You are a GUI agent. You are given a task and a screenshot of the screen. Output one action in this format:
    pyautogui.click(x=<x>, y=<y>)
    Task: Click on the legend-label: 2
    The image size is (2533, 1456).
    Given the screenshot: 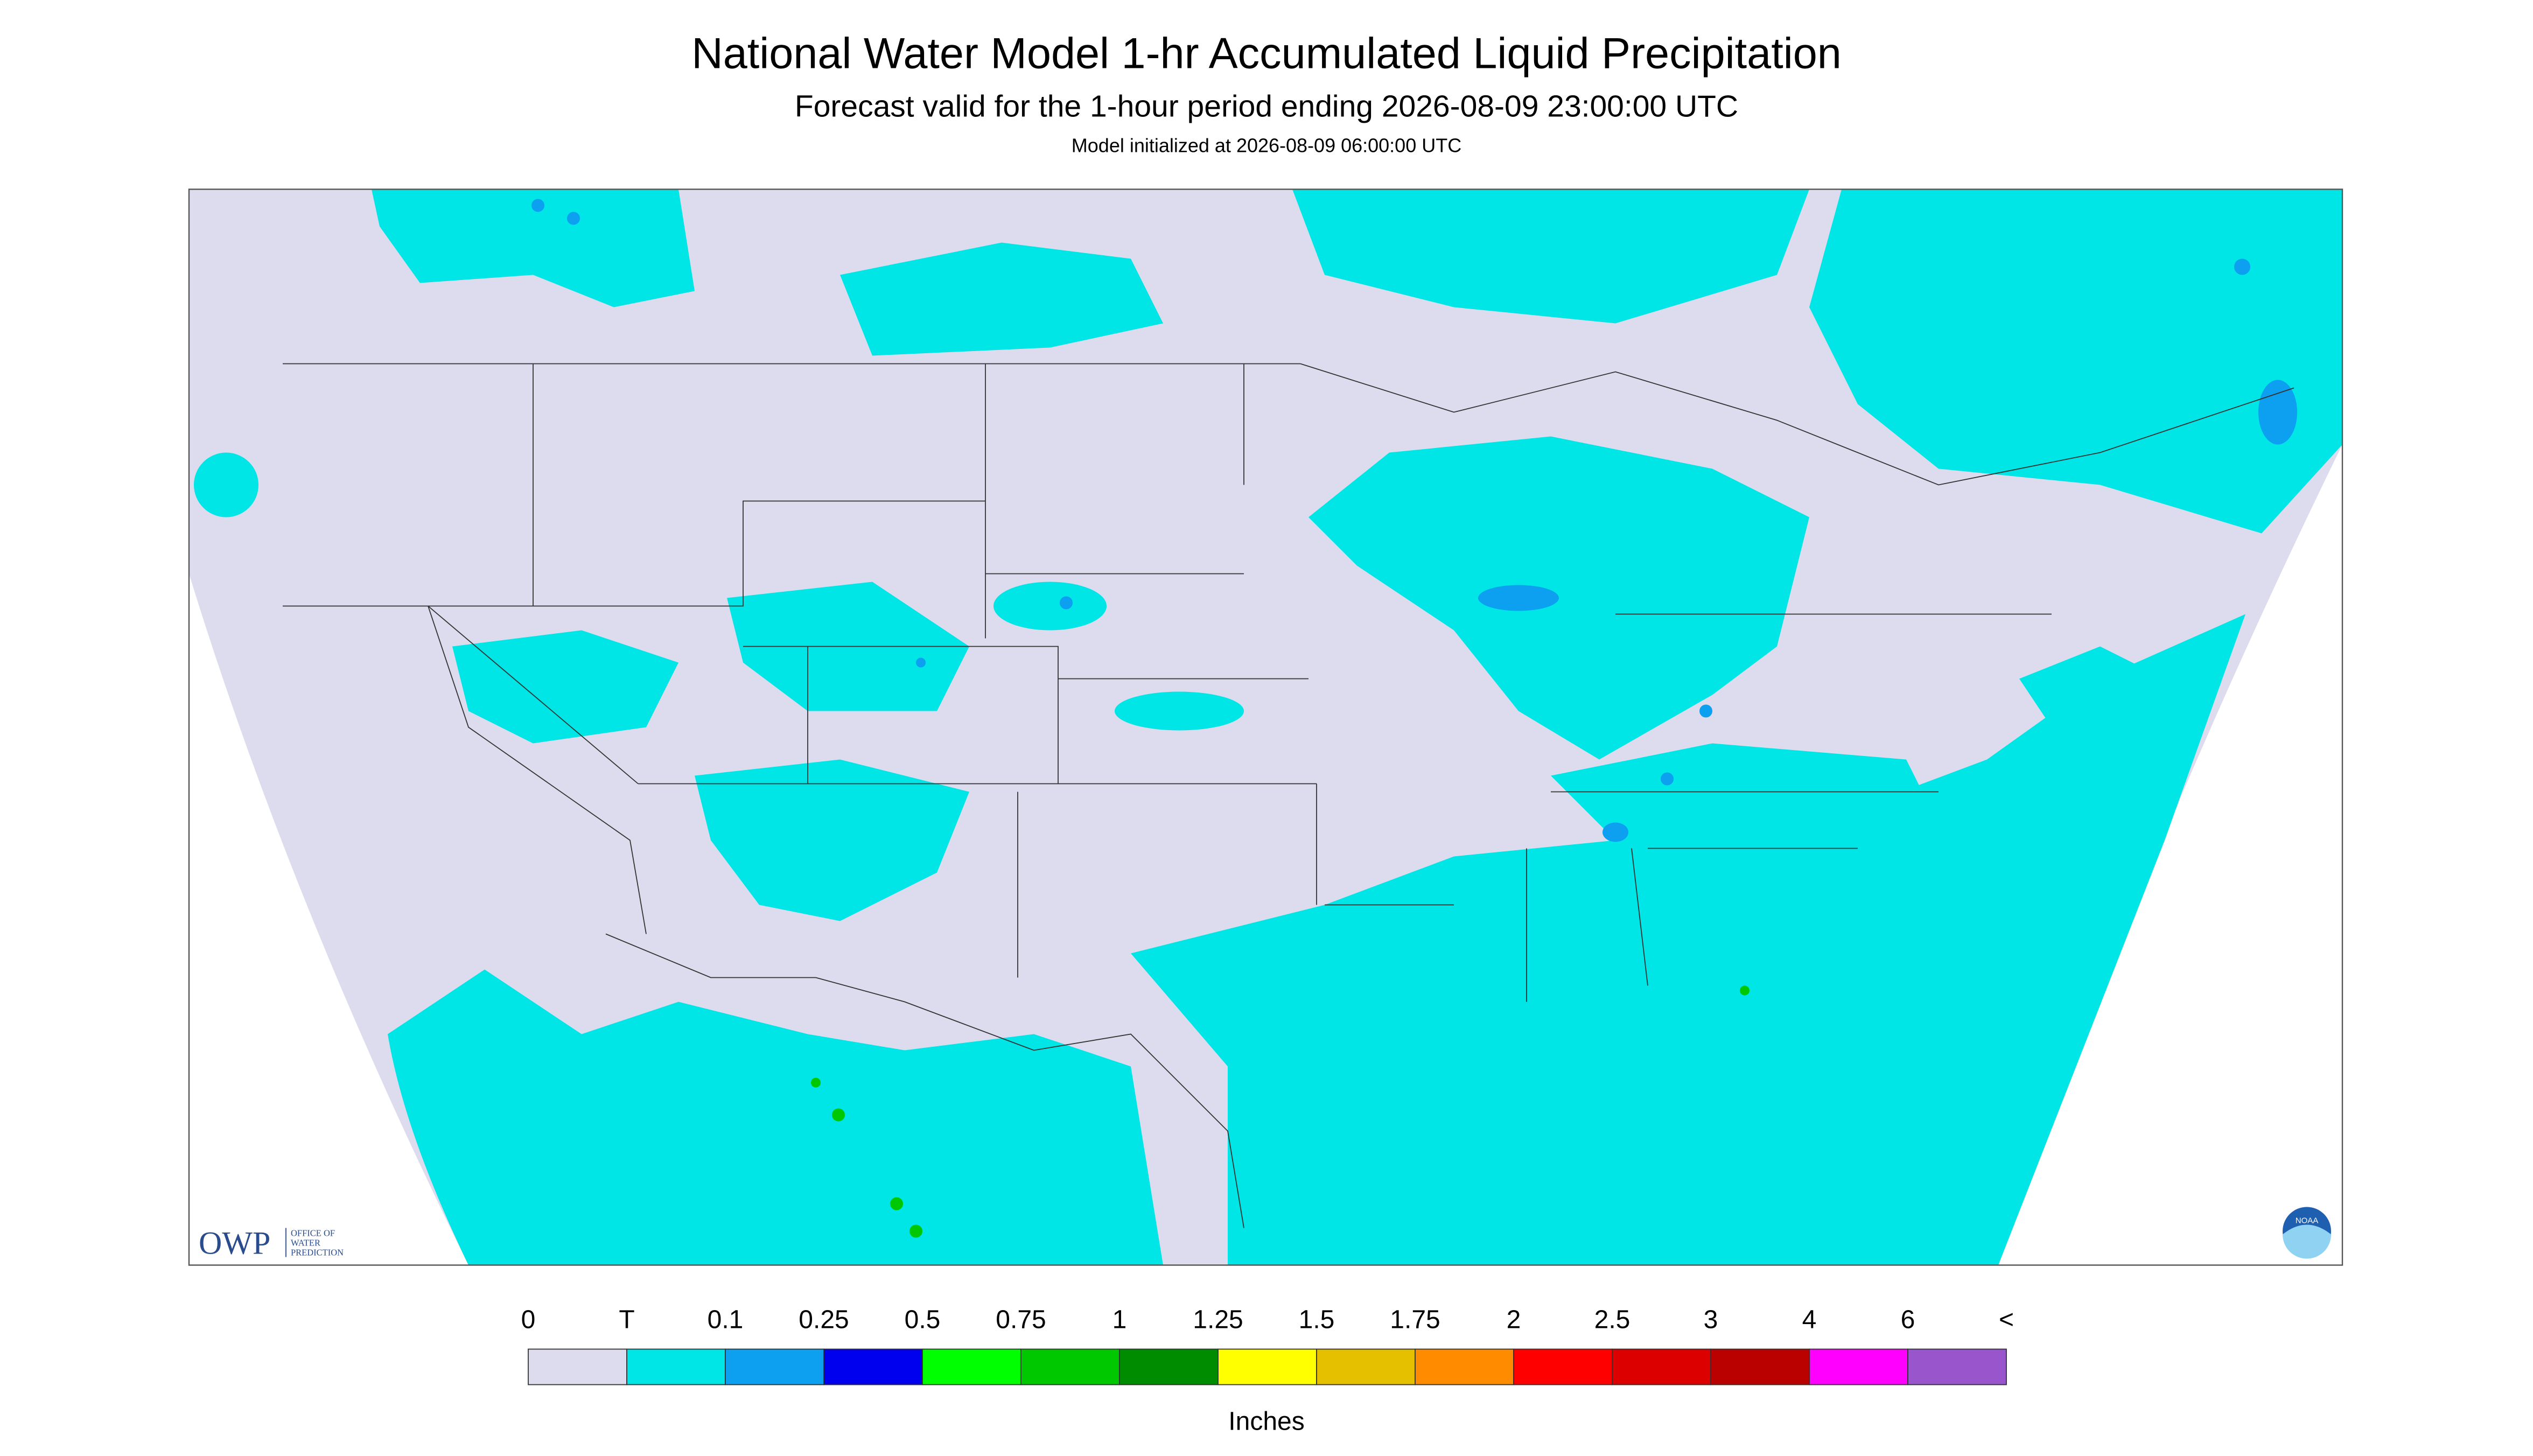 What is the action you would take?
    pyautogui.click(x=1514, y=1320)
    